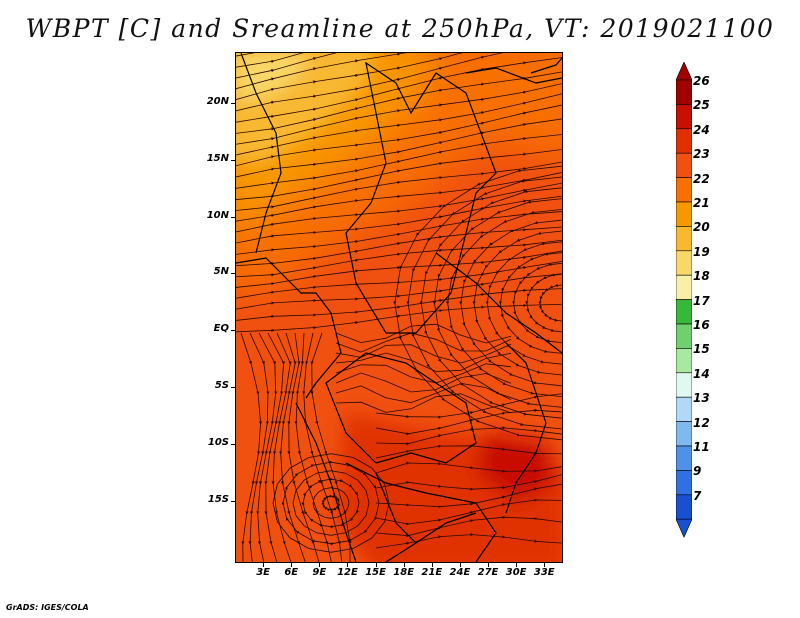 The height and width of the screenshot is (618, 800). What do you see at coordinates (701, 276) in the screenshot?
I see `colorbar-label: 18` at bounding box center [701, 276].